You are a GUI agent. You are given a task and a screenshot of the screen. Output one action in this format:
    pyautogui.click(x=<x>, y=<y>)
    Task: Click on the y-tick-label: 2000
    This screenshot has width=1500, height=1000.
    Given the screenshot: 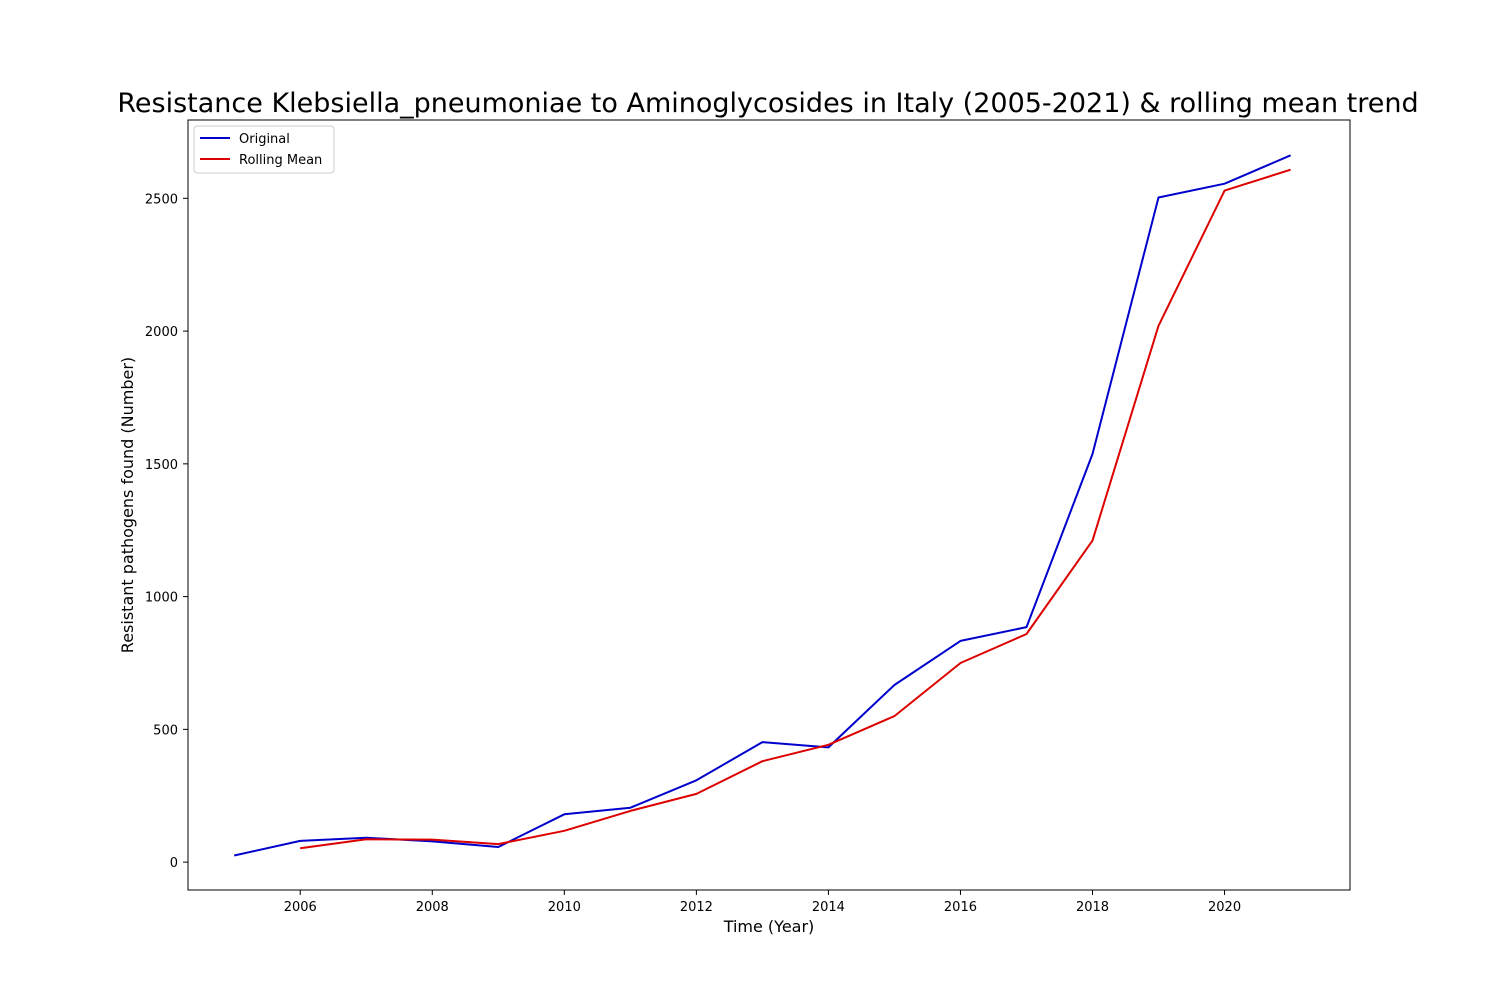 What is the action you would take?
    pyautogui.click(x=161, y=332)
    